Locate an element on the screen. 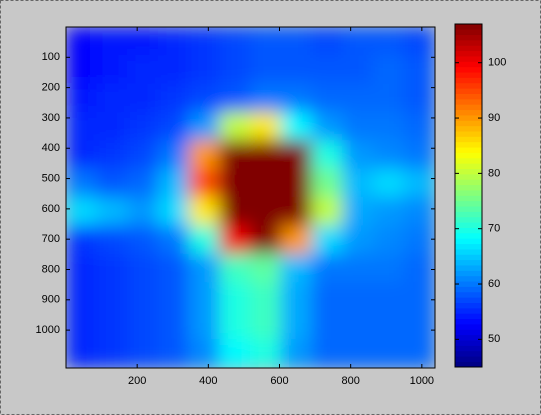  y-tick-label: 600 is located at coordinates (51, 209).